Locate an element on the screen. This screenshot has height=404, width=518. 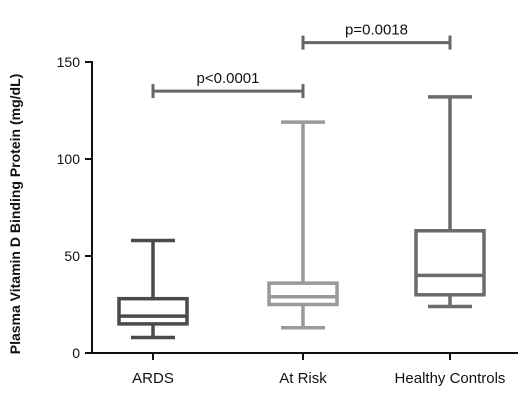
box-1-iqr is located at coordinates (303, 294).